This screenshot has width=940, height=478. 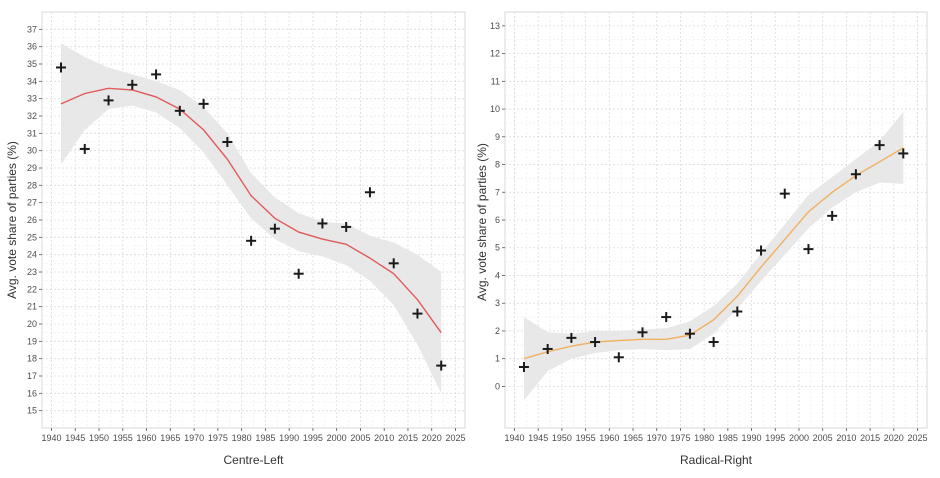 I want to click on x-tick-label: 1950, so click(x=562, y=438).